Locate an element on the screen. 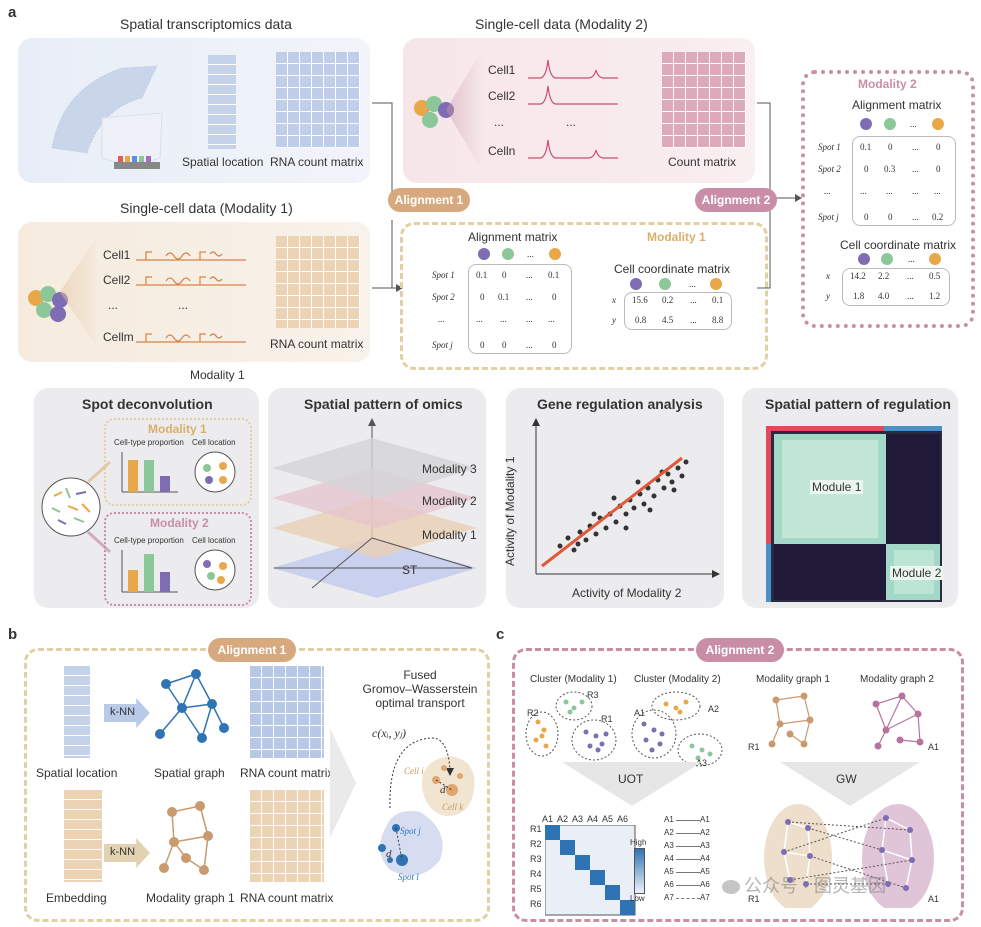  watermark-text: 公众号 · 图灵基因 is located at coordinates (815, 886).